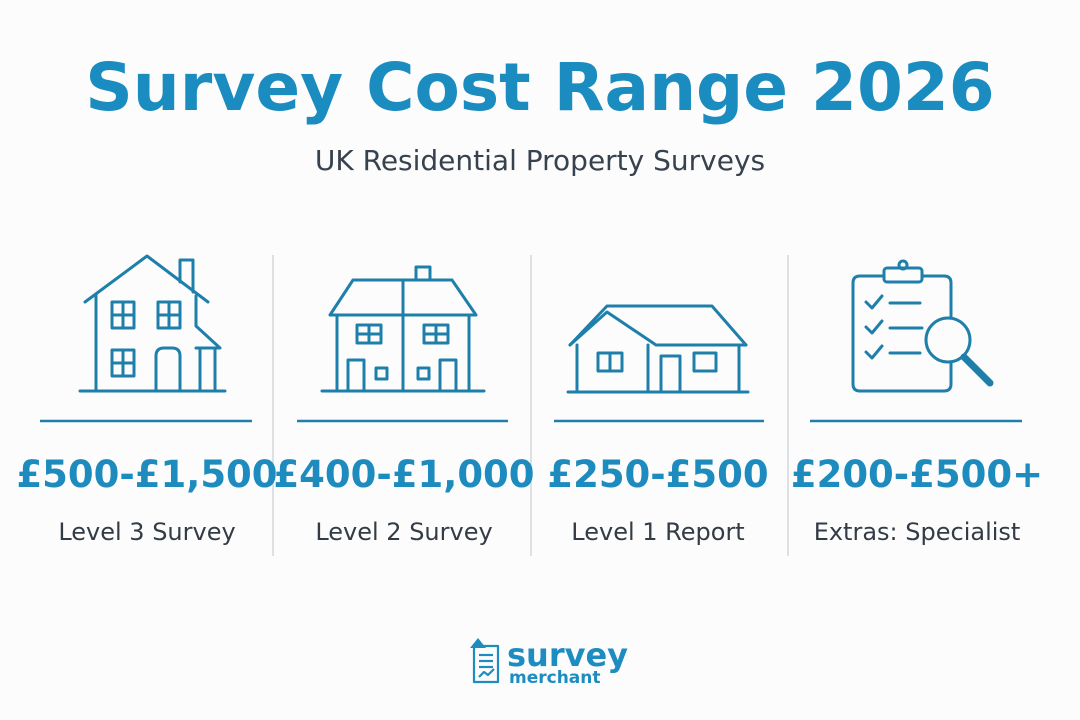  What do you see at coordinates (917, 532) in the screenshot?
I see `survey-label: Extras: Specialist` at bounding box center [917, 532].